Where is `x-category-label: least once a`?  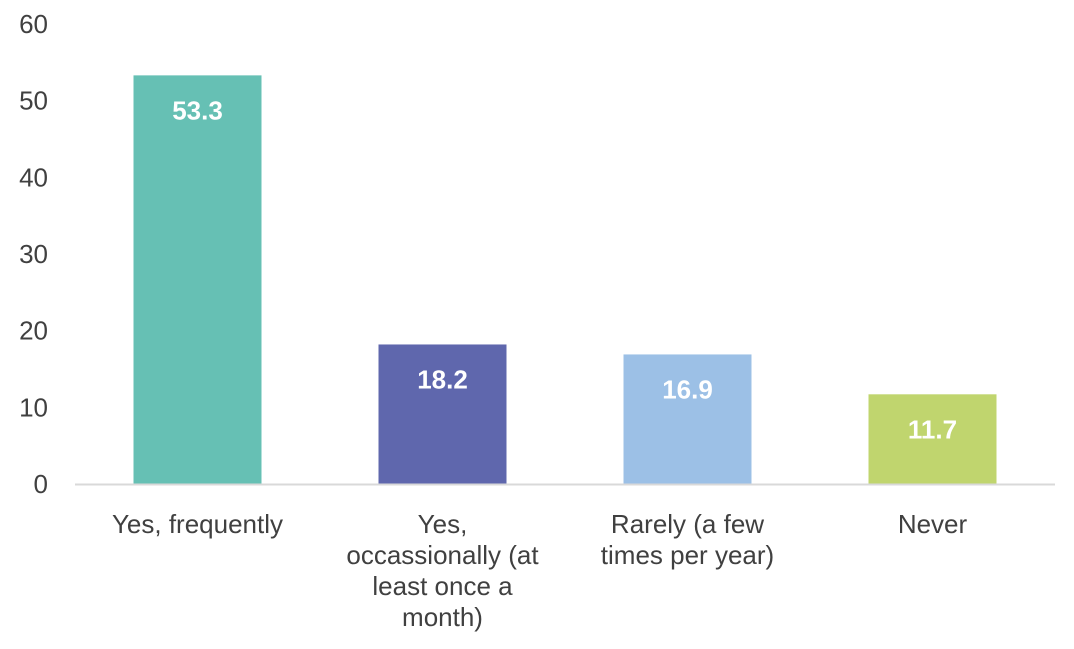 x-category-label: least once a is located at coordinates (442, 586).